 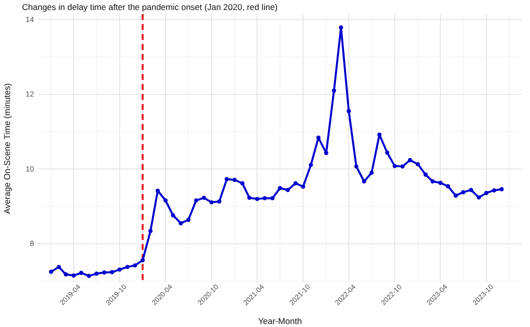 What do you see at coordinates (280, 321) in the screenshot?
I see `x-axis-title: Year-Month` at bounding box center [280, 321].